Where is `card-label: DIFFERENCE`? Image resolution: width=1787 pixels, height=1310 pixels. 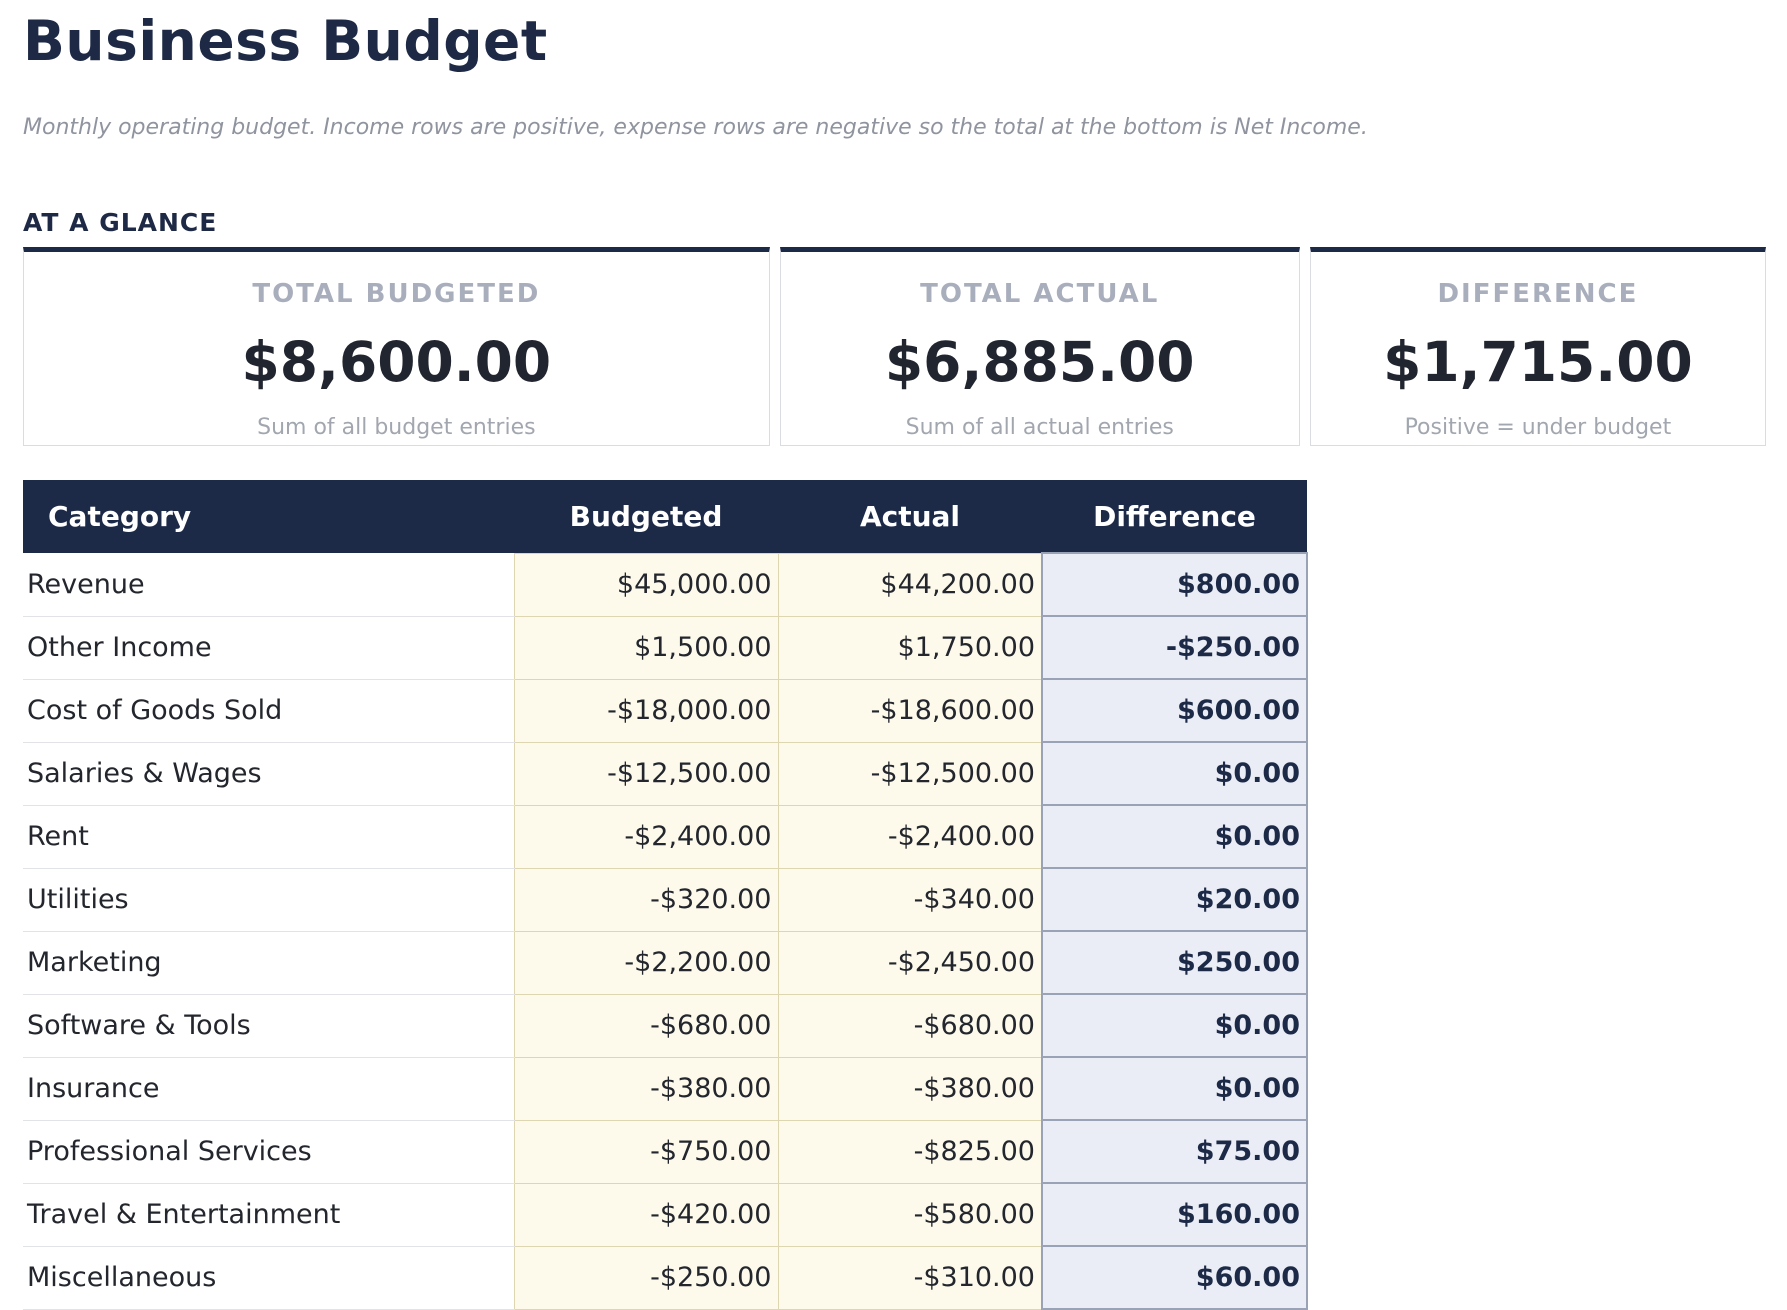
card-label: DIFFERENCE is located at coordinates (1538, 294).